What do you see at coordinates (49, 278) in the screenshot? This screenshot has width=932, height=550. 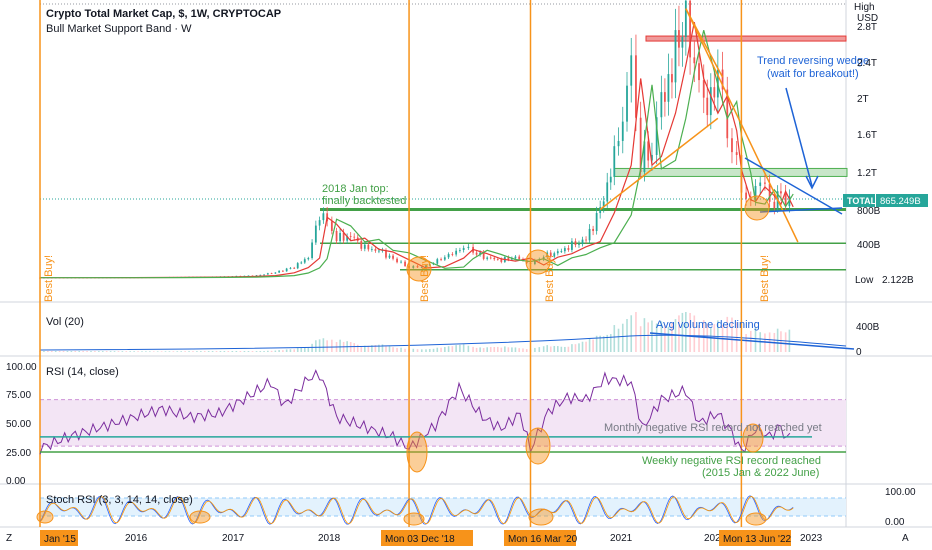 I see `best-buy-label: Best Buy!` at bounding box center [49, 278].